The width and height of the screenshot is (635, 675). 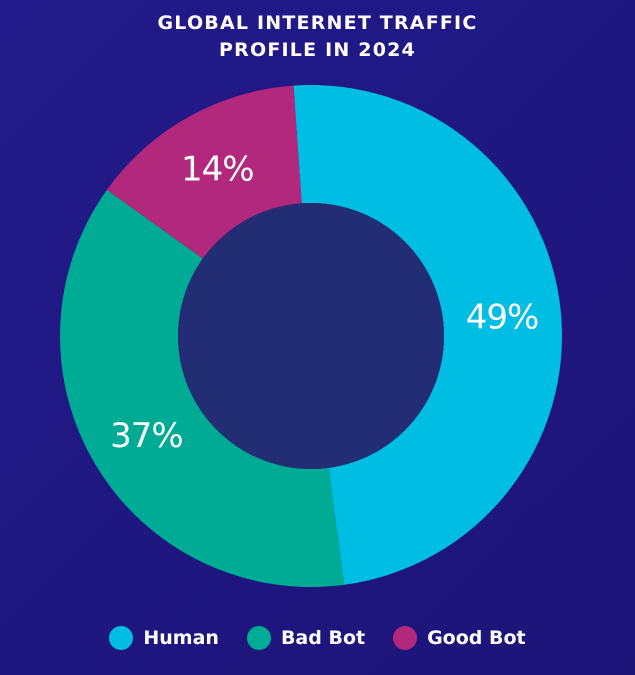 I want to click on chart-title-line-1: GLOBAL INTERNET TRAFFIC, so click(x=317, y=23).